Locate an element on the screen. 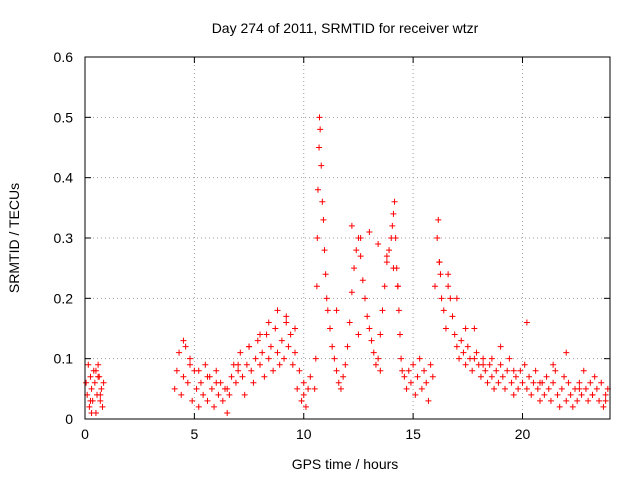 The width and height of the screenshot is (640, 480). x-tick-label-2: 10 is located at coordinates (304, 434).